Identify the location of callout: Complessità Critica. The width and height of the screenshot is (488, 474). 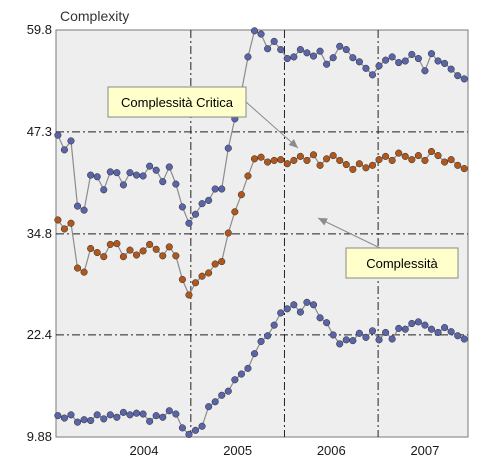
(203, 117).